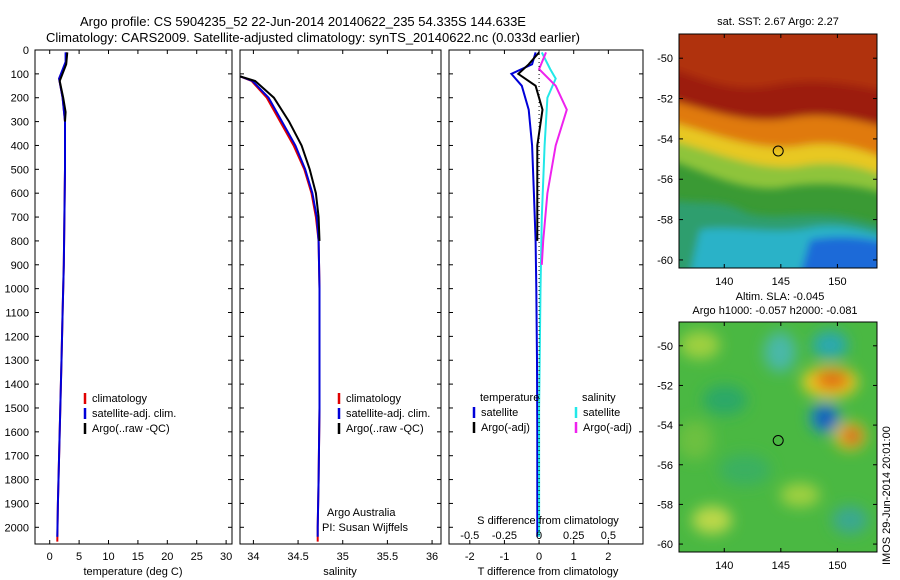  Describe the element at coordinates (79, 557) in the screenshot. I see `x-tick-label: 5` at that location.